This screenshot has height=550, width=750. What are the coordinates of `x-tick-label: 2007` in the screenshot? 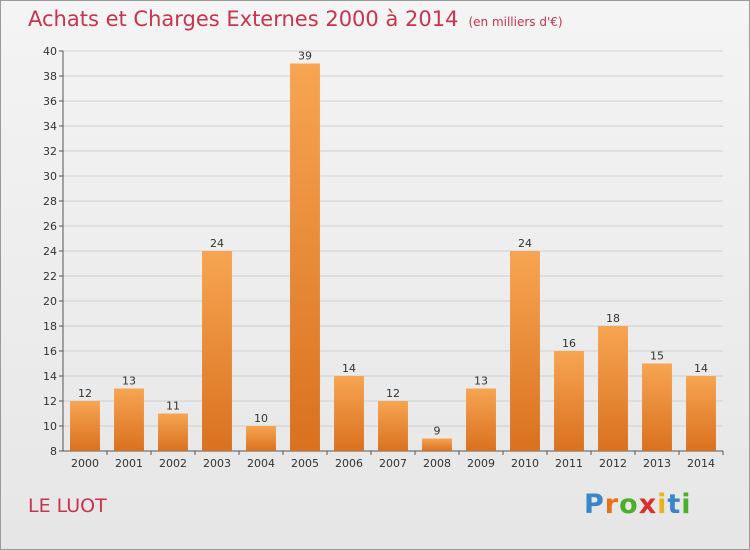 It's located at (393, 463).